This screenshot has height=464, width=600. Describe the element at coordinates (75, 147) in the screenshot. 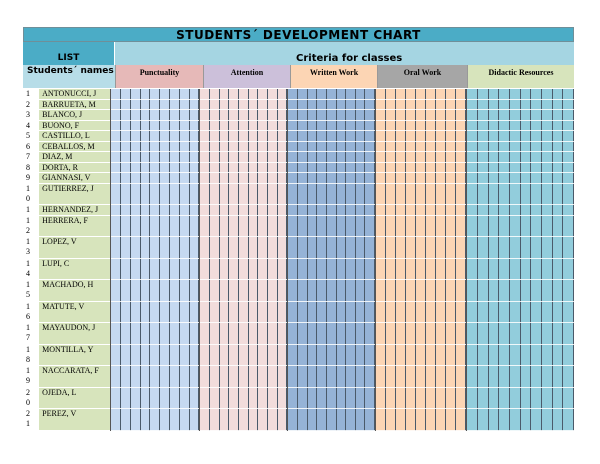

I see `student-name: CEBALLOS, M` at that location.